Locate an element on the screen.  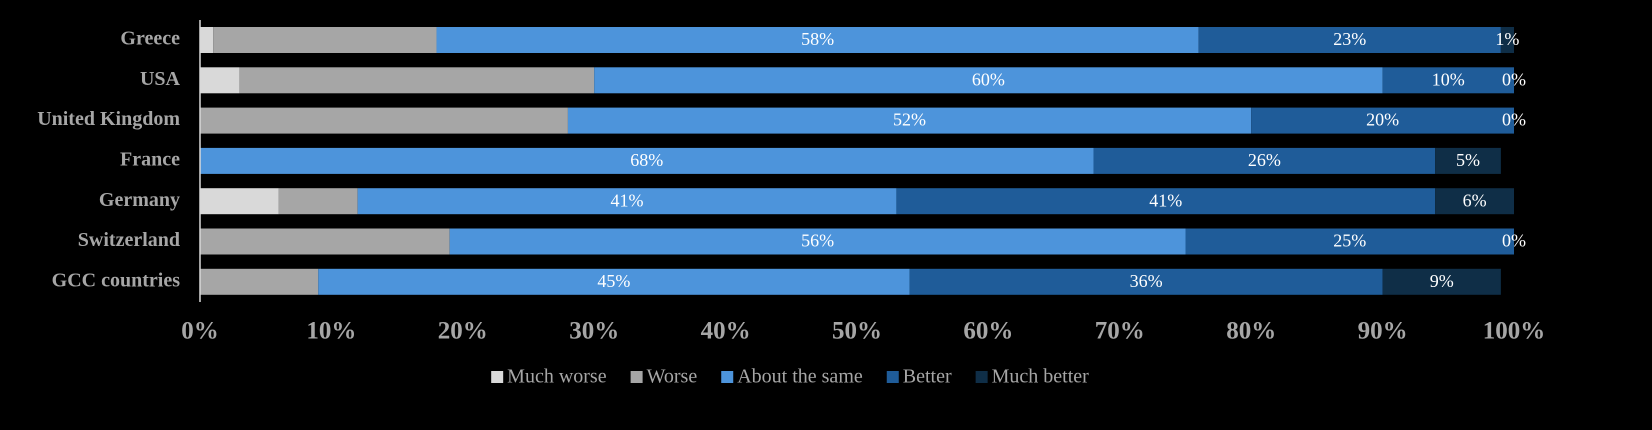
data-label: 36% is located at coordinates (1146, 281).